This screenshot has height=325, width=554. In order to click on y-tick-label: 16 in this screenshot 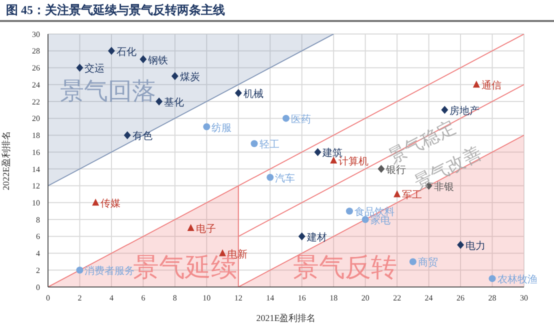, I will do `click(36, 152)`.